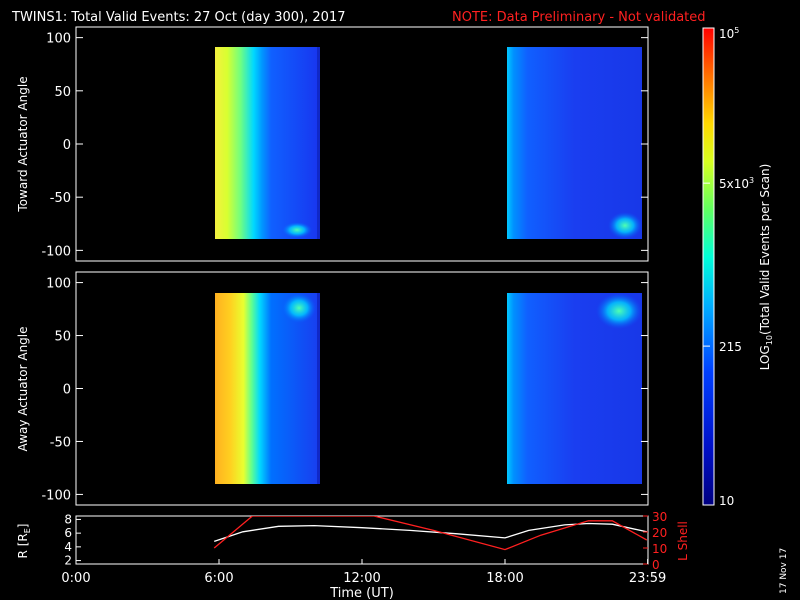 The image size is (800, 600). Describe the element at coordinates (647, 578) in the screenshot. I see `x-tick-label: 23:59` at that location.